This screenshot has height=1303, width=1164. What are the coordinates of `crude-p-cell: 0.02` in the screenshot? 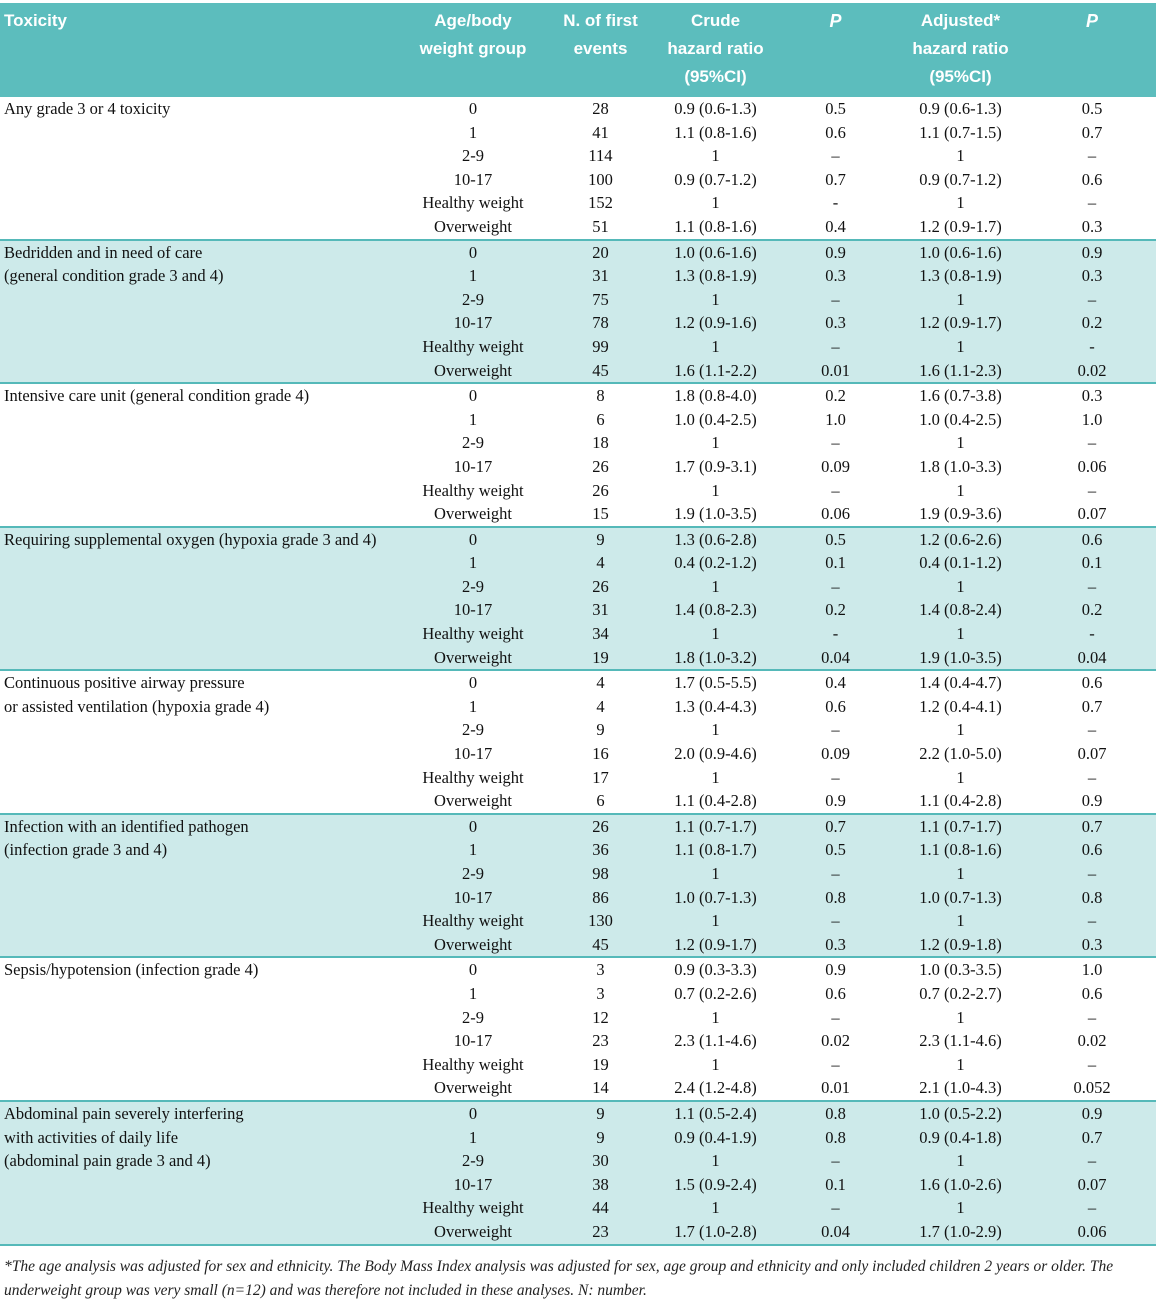 It's located at (835, 1041).